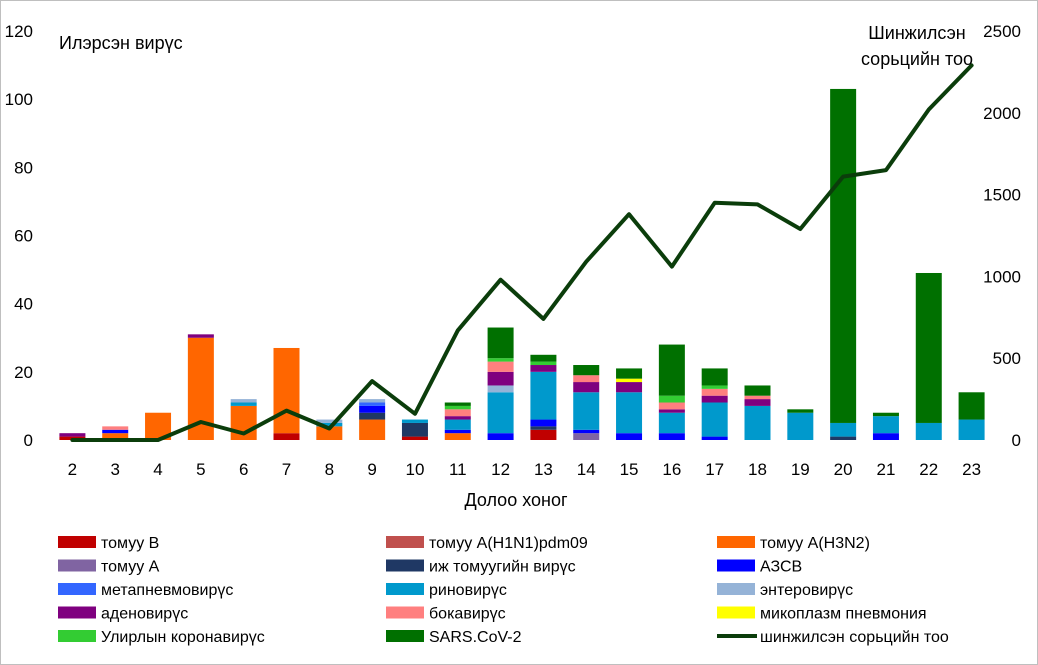 The image size is (1038, 665). I want to click on x-tick-label: 14, so click(586, 469).